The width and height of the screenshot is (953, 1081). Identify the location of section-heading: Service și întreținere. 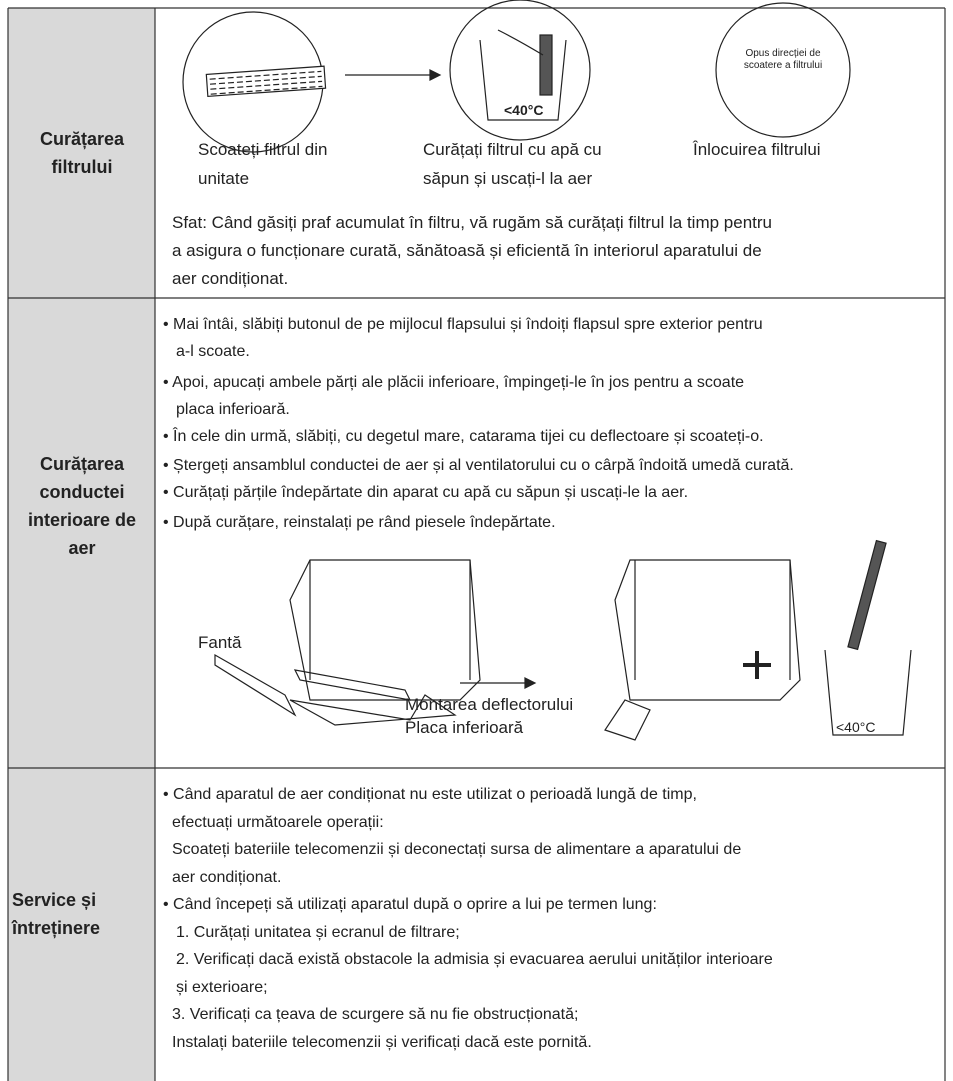
(56, 914).